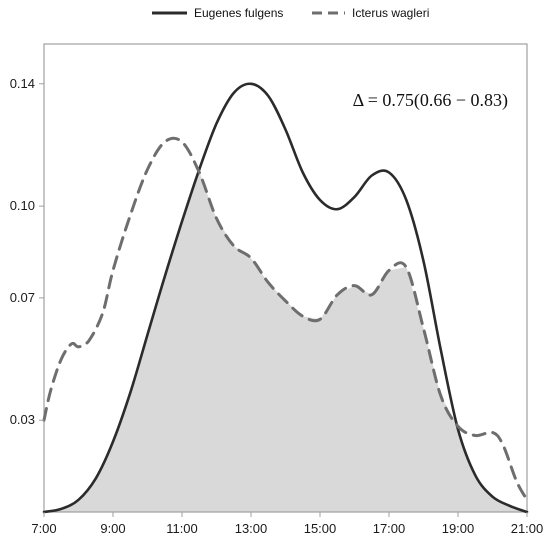  Describe the element at coordinates (43, 528) in the screenshot. I see `x-tick-label: 7:00` at that location.